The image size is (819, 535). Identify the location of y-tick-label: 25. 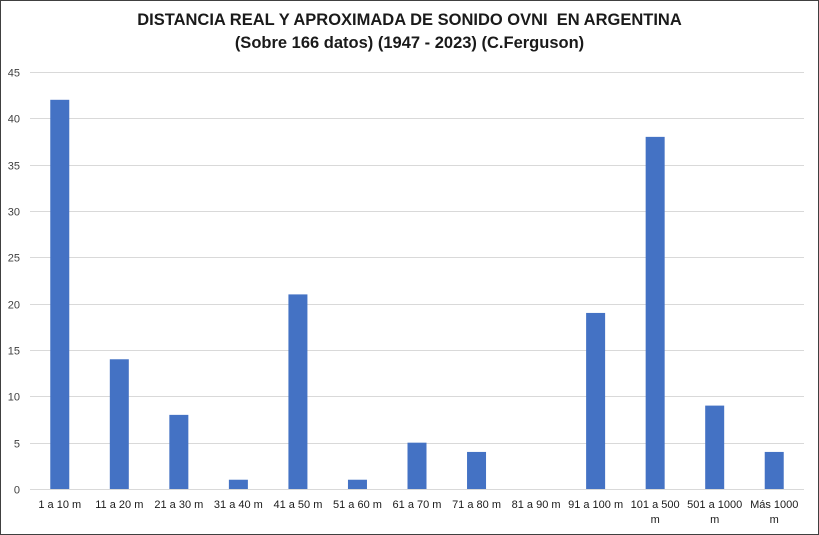
(14, 259).